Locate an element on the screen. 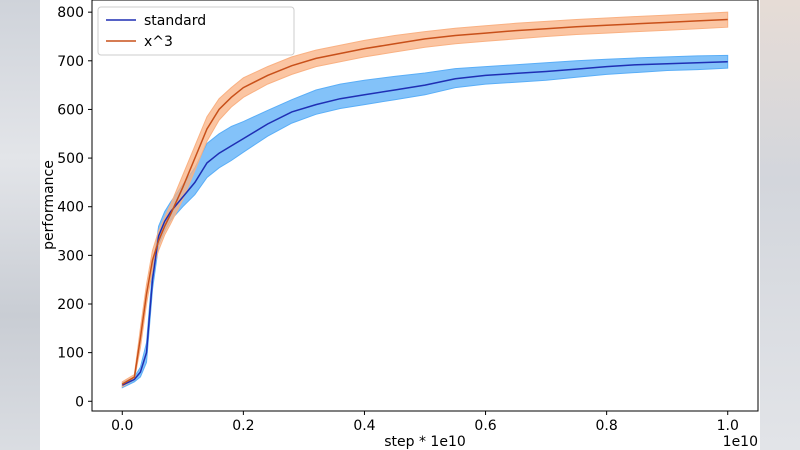 Image resolution: width=800 pixels, height=450 pixels. y-tick-label: 200 is located at coordinates (70, 305).